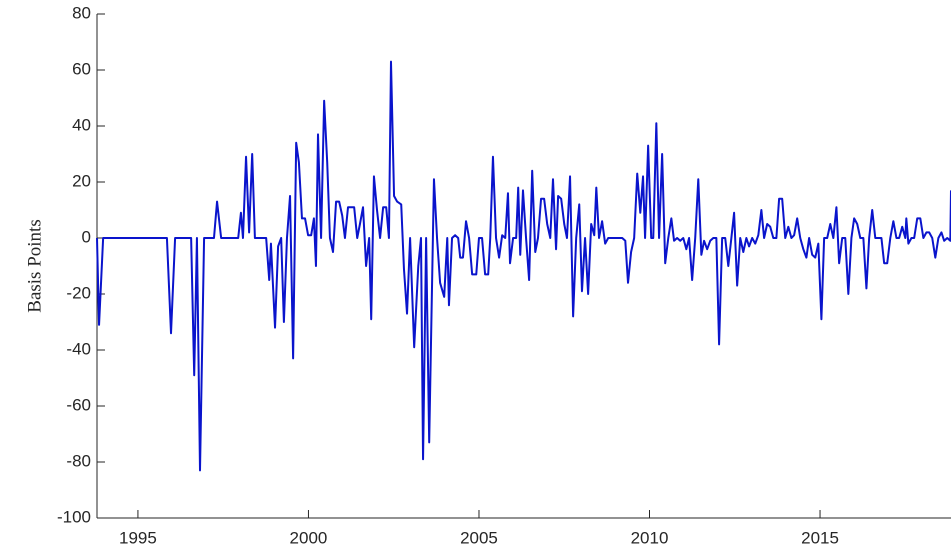 Image resolution: width=951 pixels, height=554 pixels. Describe the element at coordinates (81, 12) in the screenshot. I see `y-tick-label: 80` at that location.